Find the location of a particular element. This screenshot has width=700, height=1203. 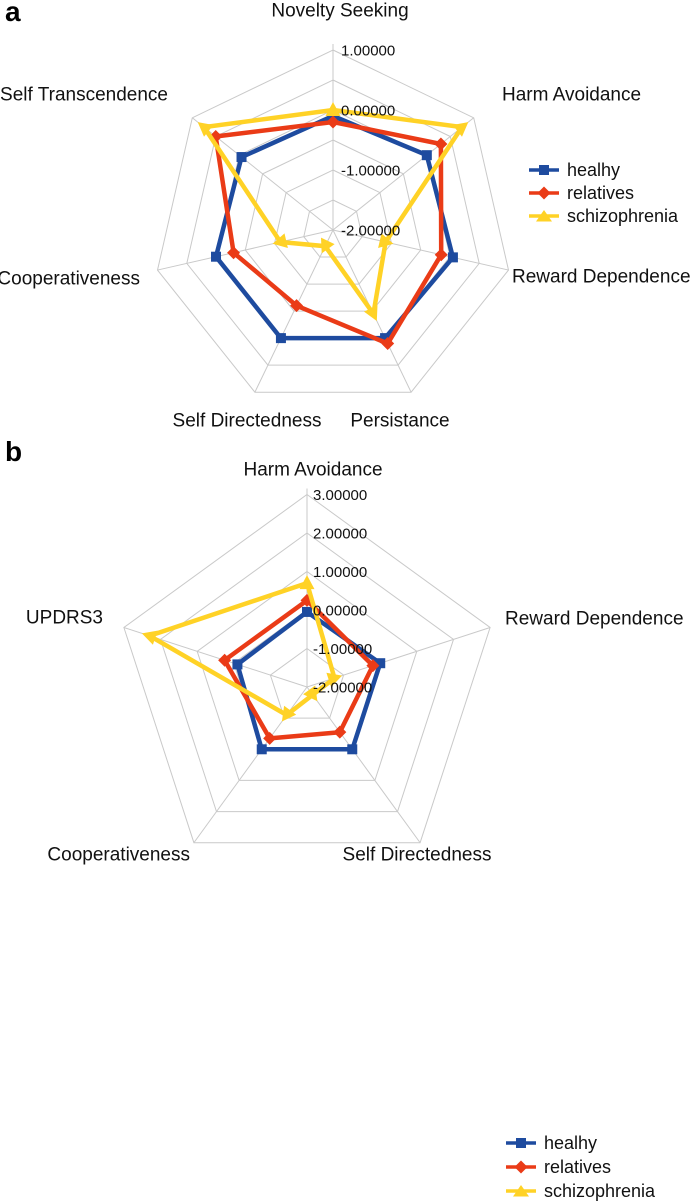

svg-text: UPDRS3 is located at coordinates (64, 618).